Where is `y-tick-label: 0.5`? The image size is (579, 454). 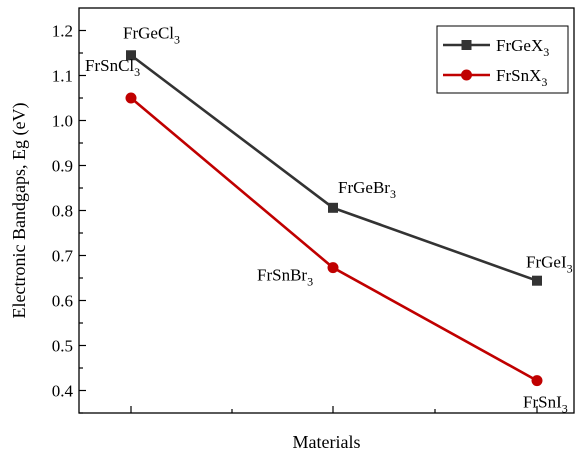 y-tick-label: 0.5 is located at coordinates (62, 346).